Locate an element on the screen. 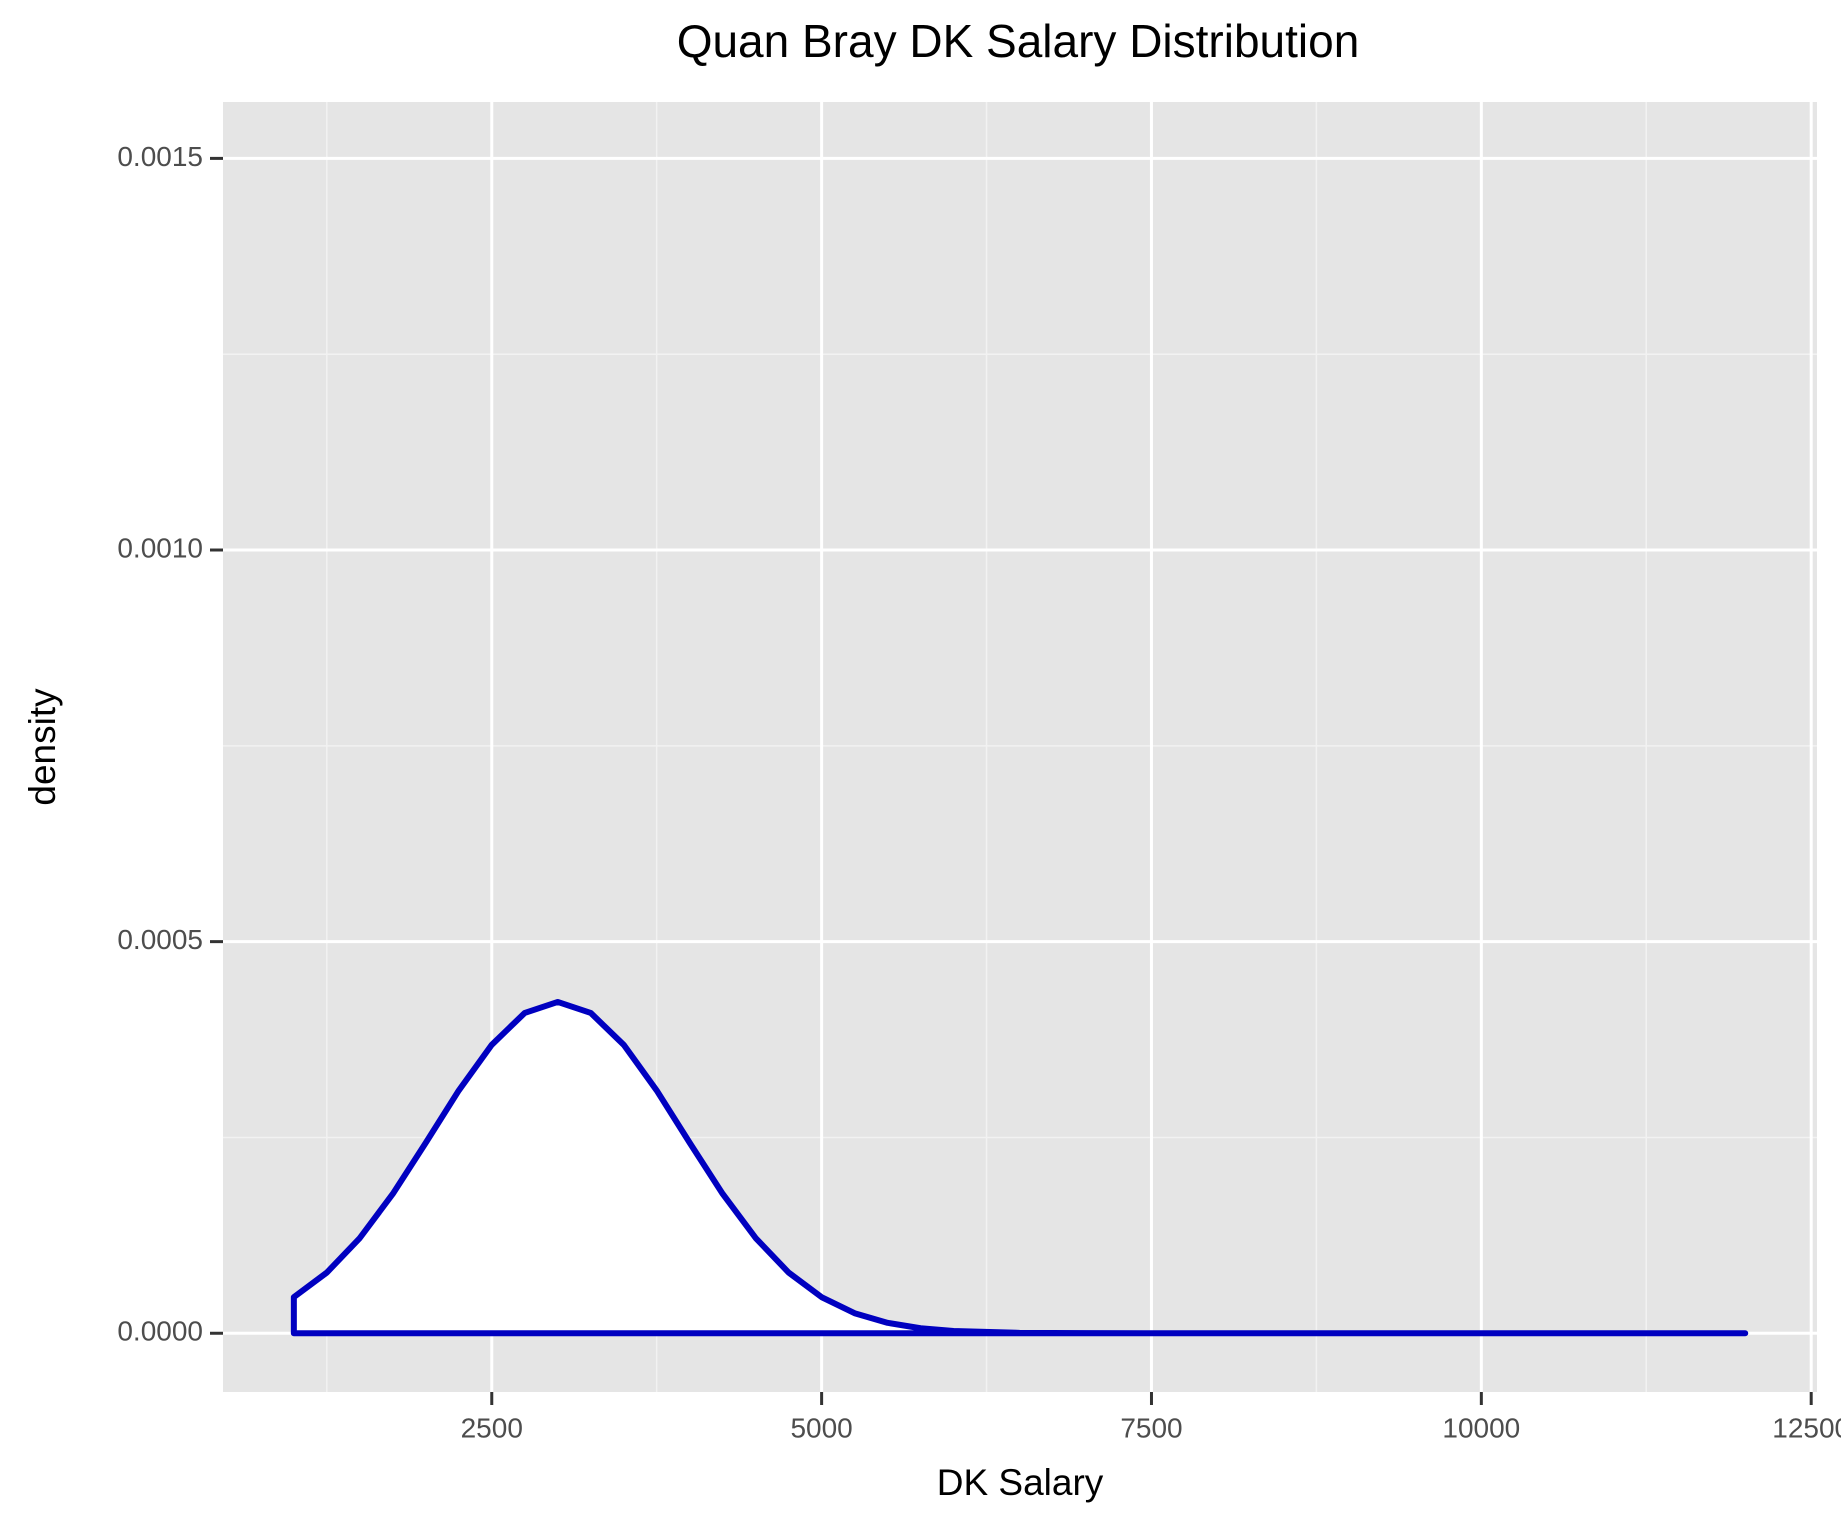 This screenshot has height=1529, width=1841. y-tick-label: 0.0005 is located at coordinates (160, 939).